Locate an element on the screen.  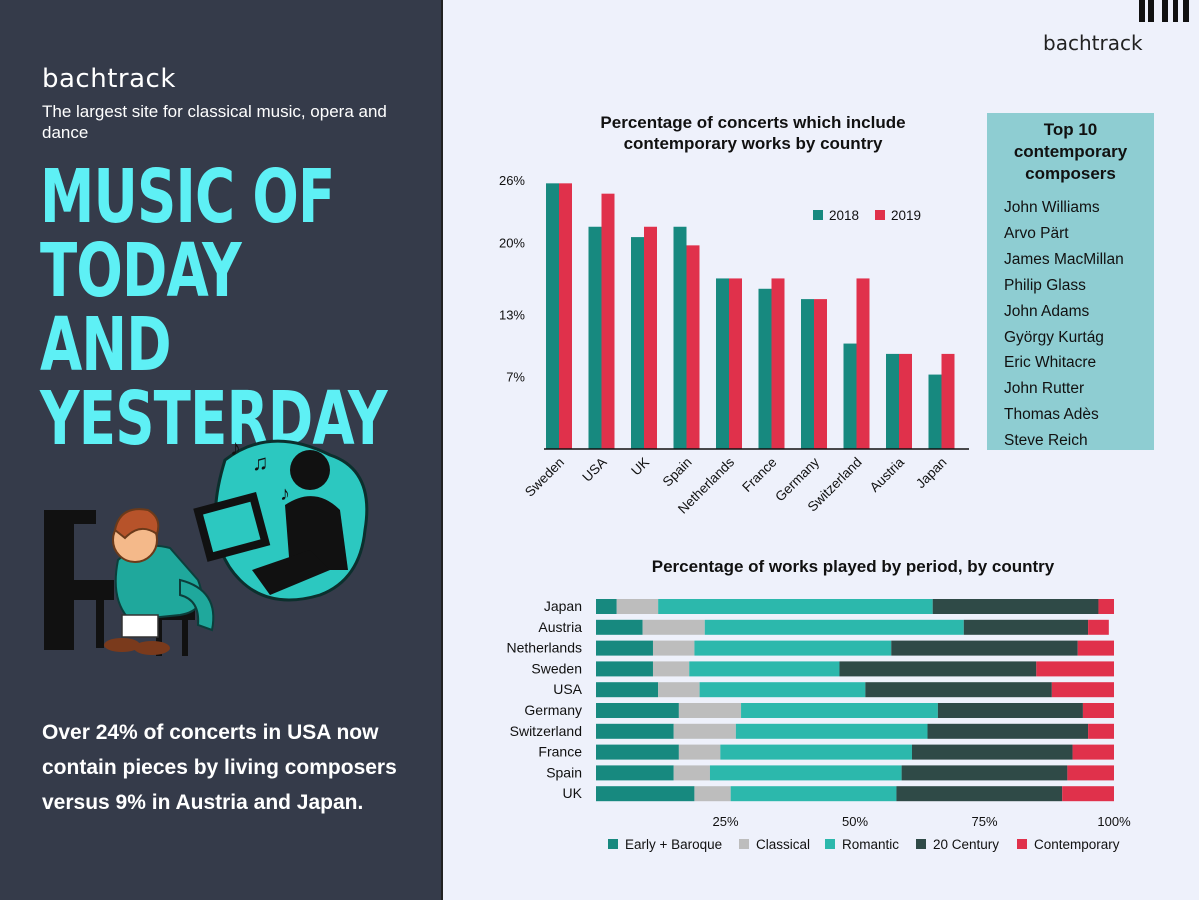
y-category-label: Spain is located at coordinates (564, 772).